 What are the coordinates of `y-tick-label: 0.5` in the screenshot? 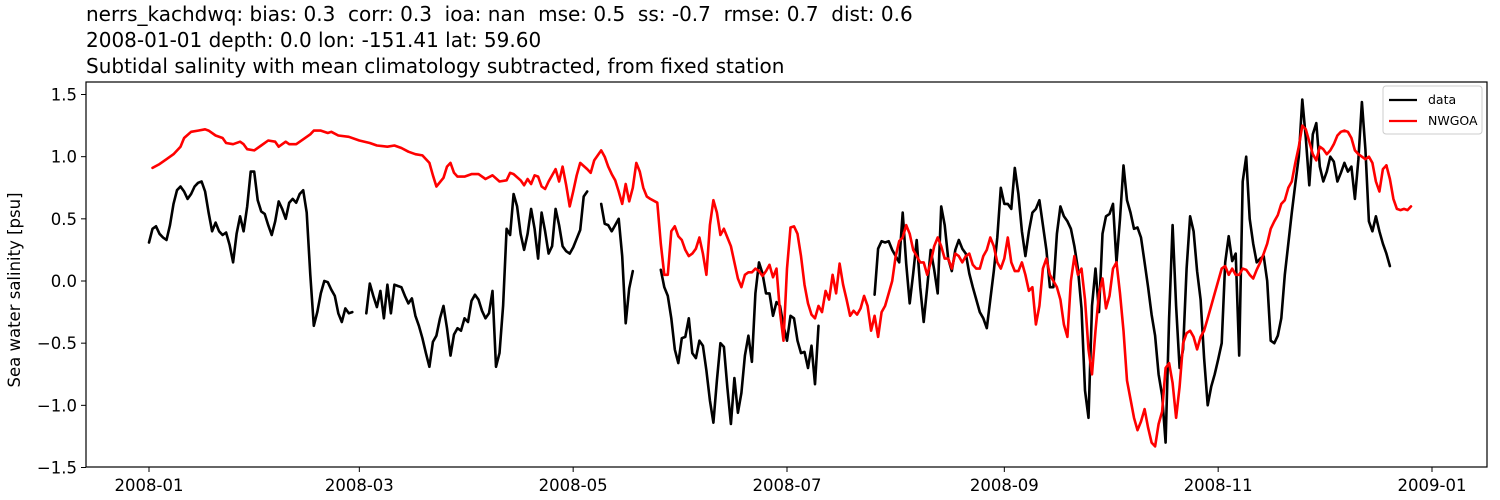 It's located at (64, 219).